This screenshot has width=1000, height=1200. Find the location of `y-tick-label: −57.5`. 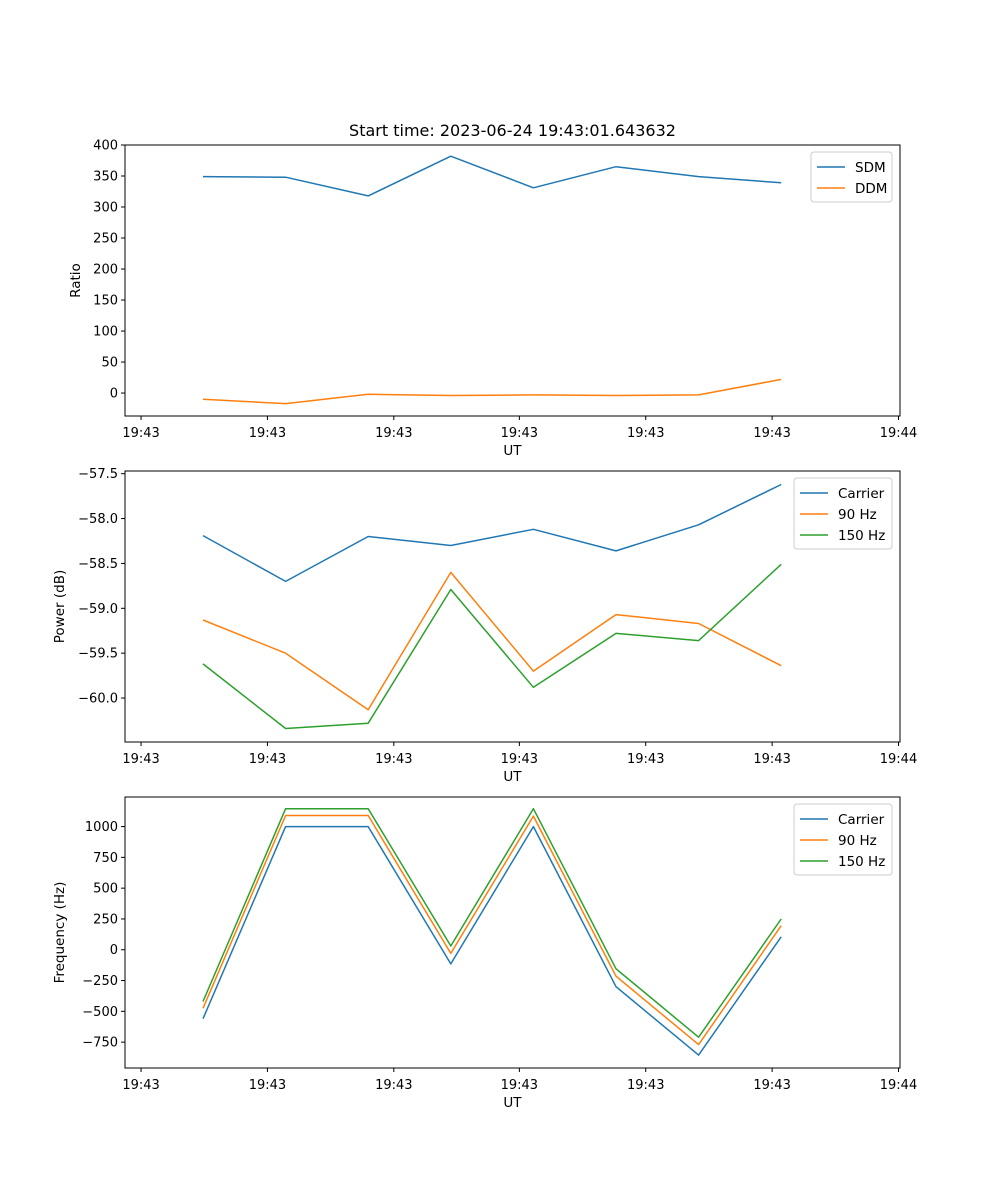

y-tick-label: −57.5 is located at coordinates (98, 474).